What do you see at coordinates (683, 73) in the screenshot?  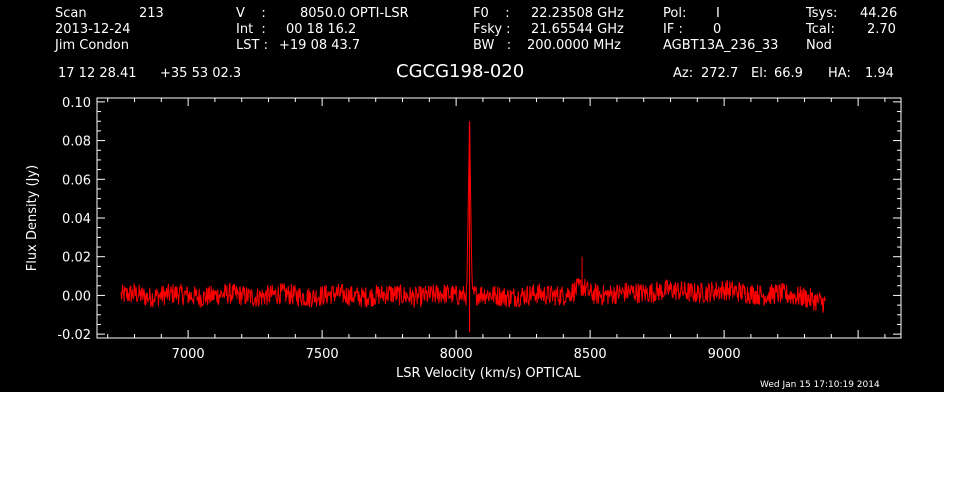 I see `az-label: Az:` at bounding box center [683, 73].